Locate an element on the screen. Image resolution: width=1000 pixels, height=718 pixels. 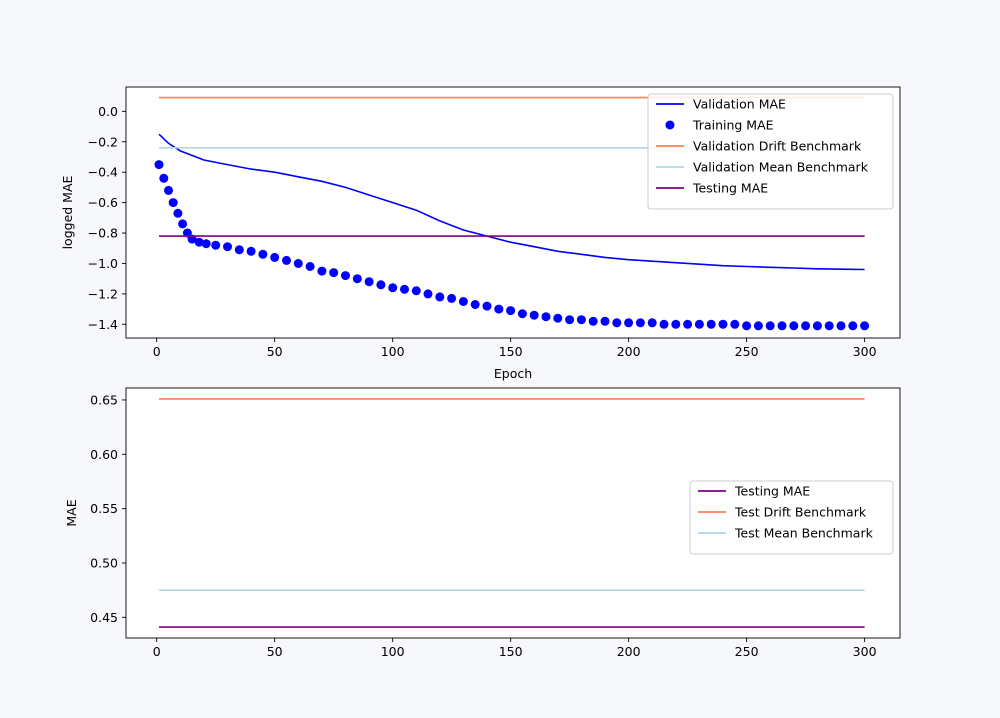
y-tick-label: −0.4 is located at coordinates (103, 172).